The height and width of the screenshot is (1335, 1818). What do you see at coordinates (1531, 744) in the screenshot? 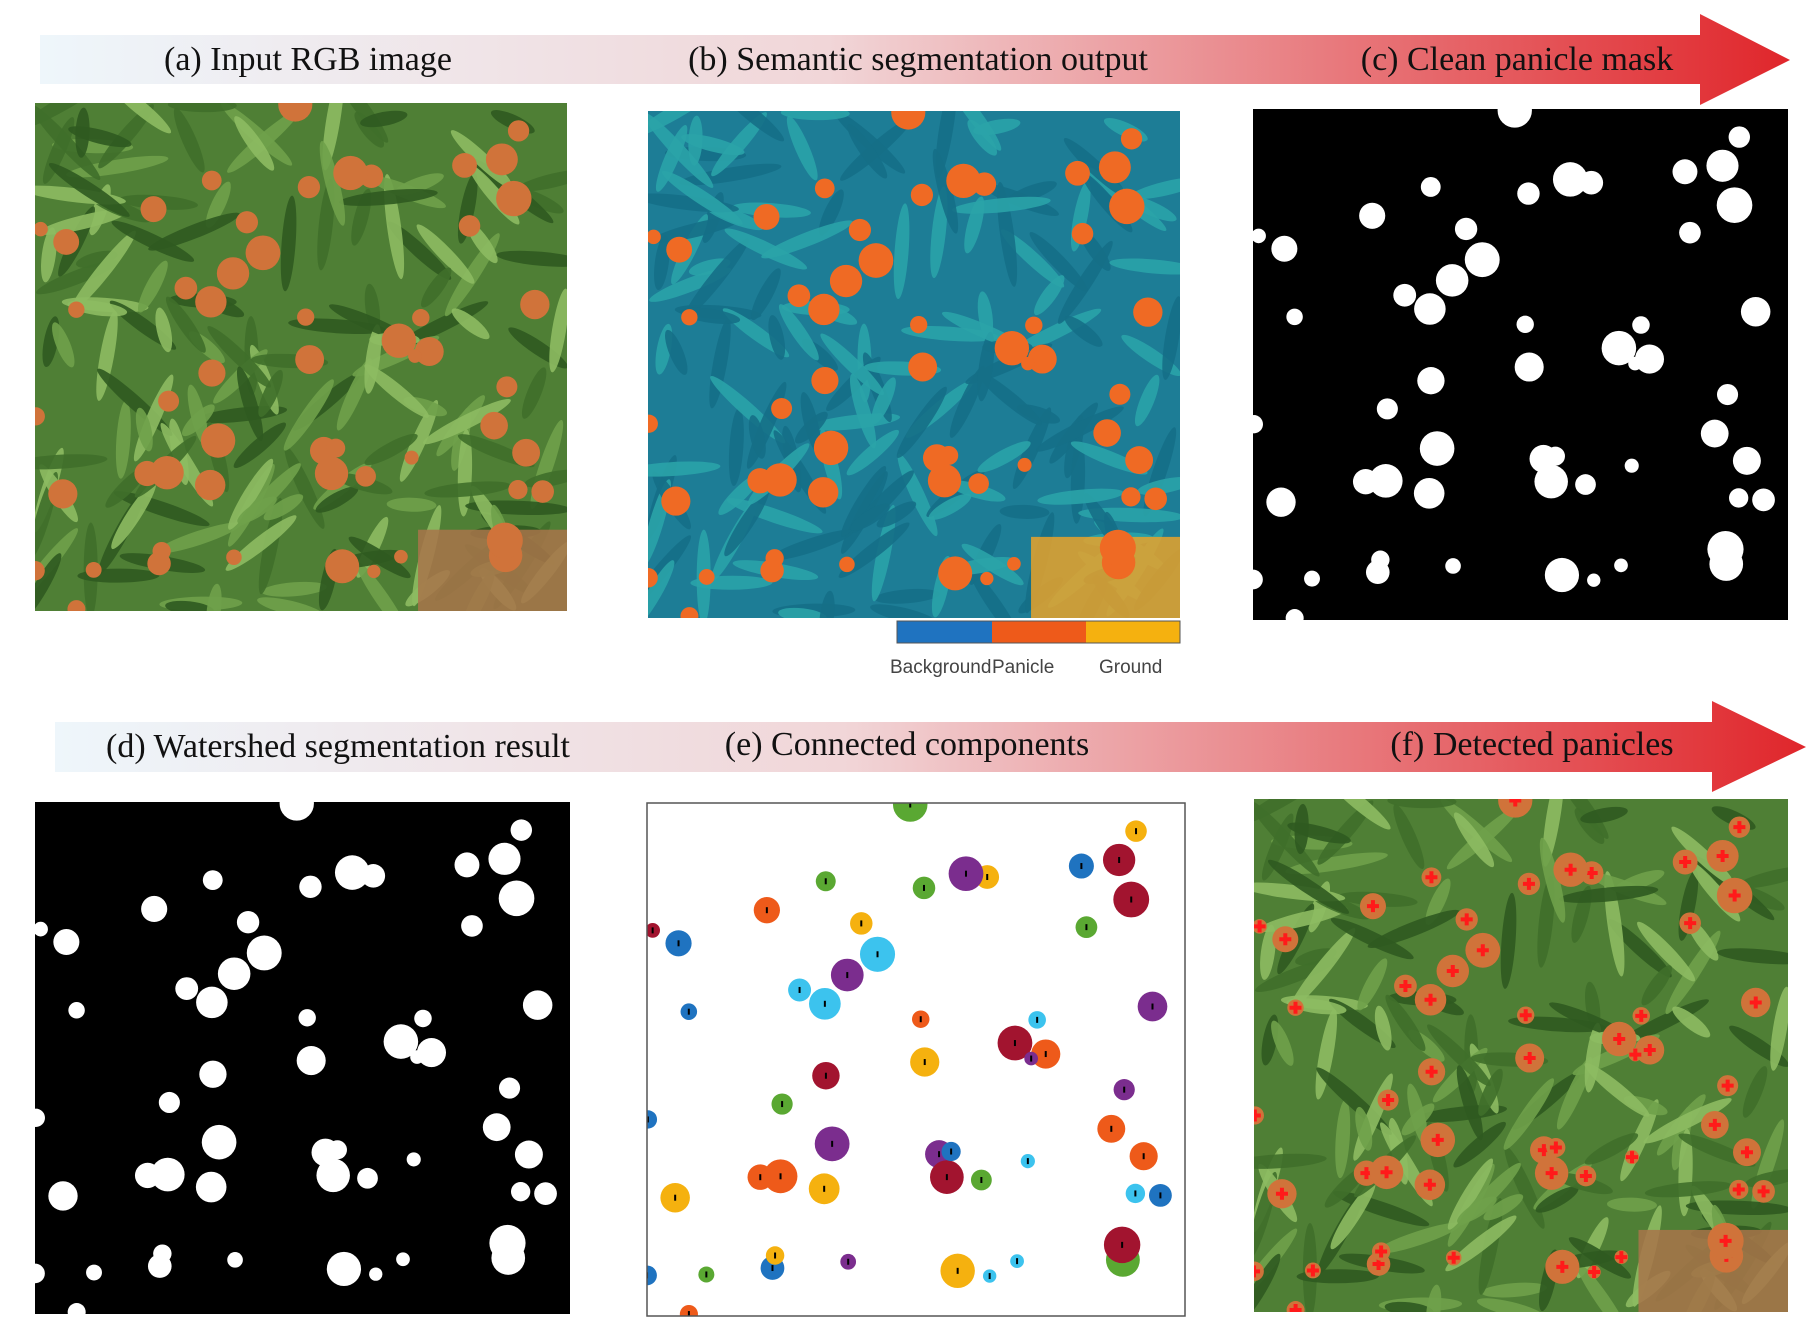
I see `panel-label: (f) Detected panicles` at bounding box center [1531, 744].